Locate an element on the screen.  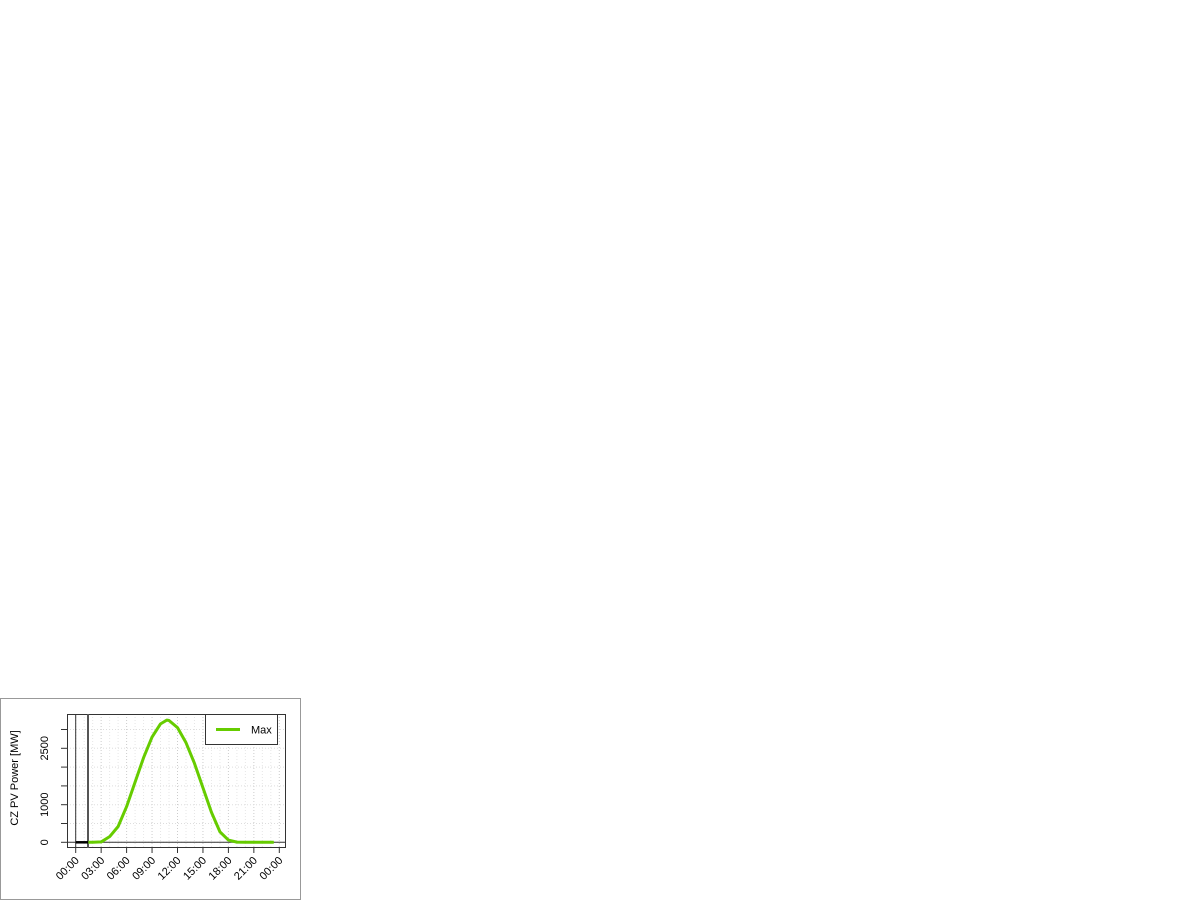
plot-box is located at coordinates (176, 781).